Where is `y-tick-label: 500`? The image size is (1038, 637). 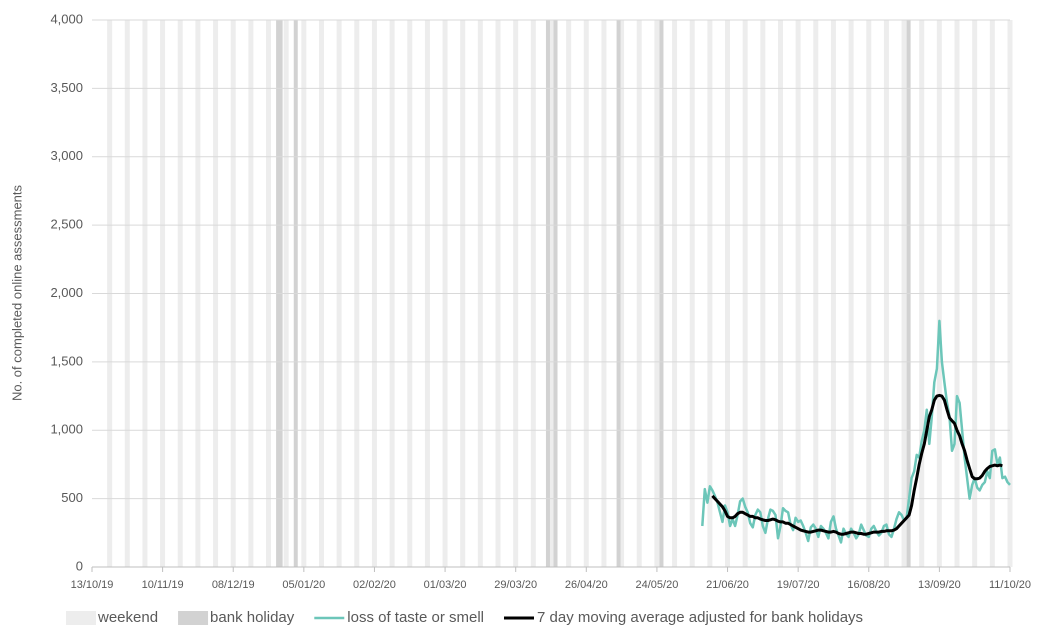
y-tick-label: 500 is located at coordinates (72, 497).